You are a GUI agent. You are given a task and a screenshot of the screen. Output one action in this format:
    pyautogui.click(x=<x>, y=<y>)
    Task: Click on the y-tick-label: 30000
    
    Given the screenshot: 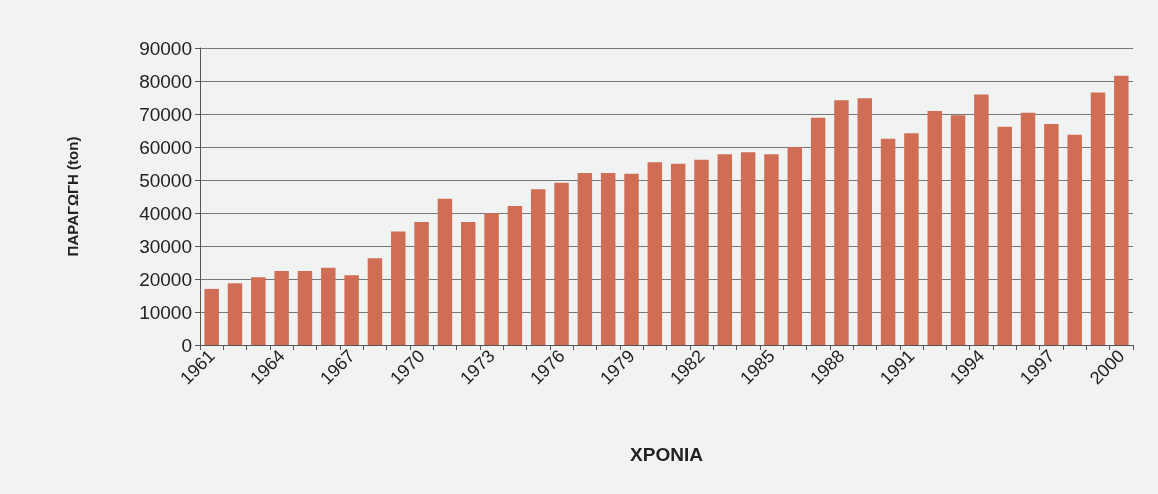 What is the action you would take?
    pyautogui.click(x=165, y=246)
    